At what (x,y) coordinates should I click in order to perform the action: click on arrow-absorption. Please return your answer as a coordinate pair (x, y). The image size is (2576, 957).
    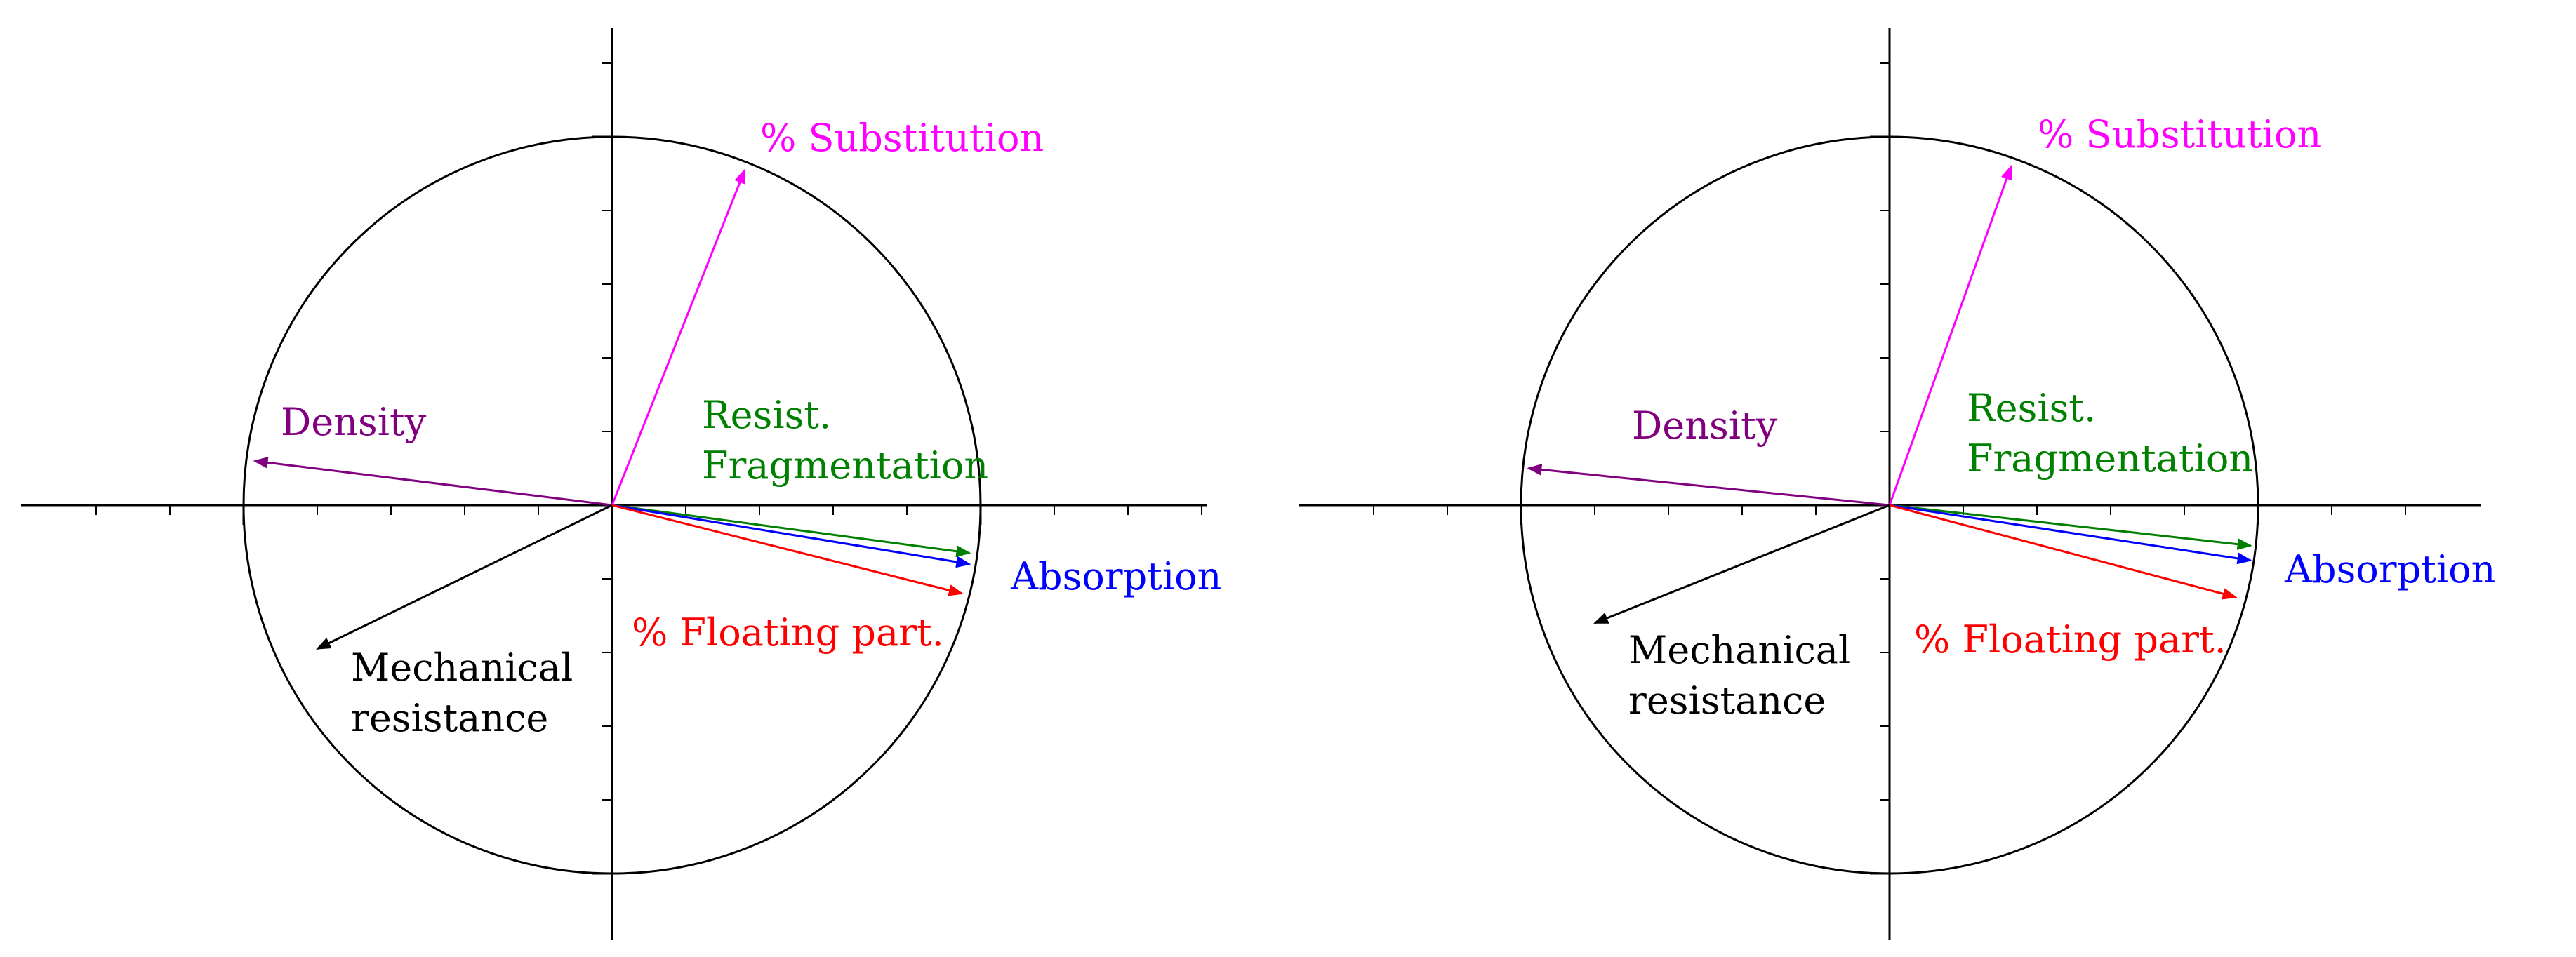
    Looking at the image, I should click on (790, 534).